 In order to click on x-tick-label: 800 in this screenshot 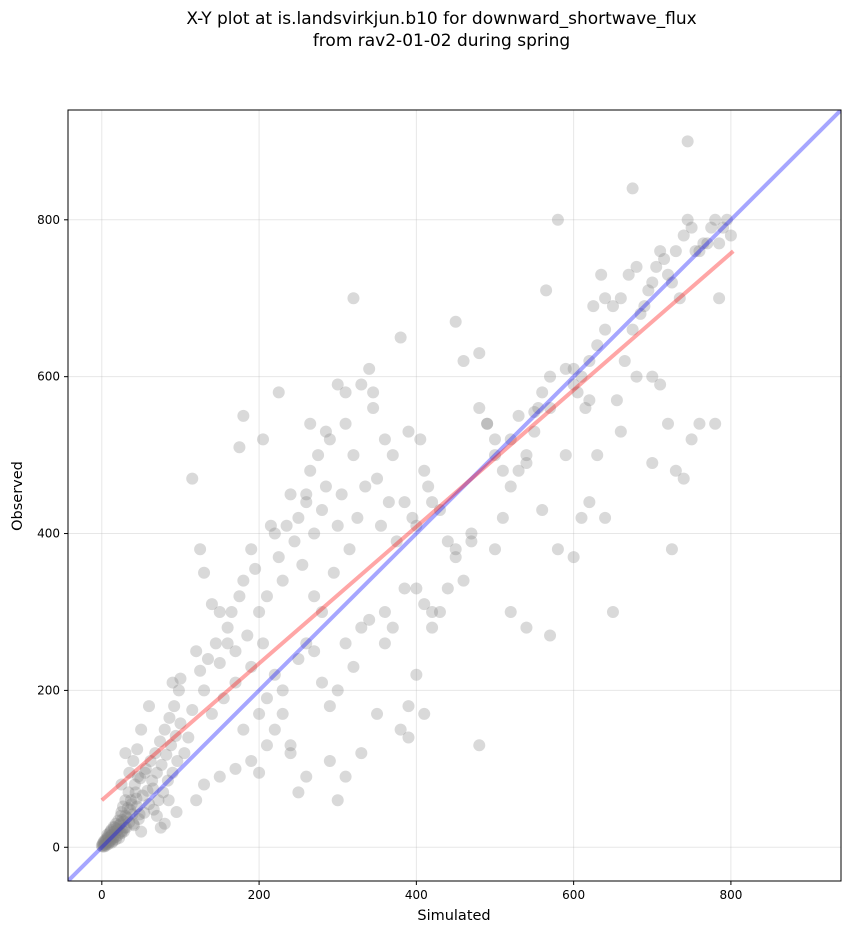, I will do `click(730, 895)`.